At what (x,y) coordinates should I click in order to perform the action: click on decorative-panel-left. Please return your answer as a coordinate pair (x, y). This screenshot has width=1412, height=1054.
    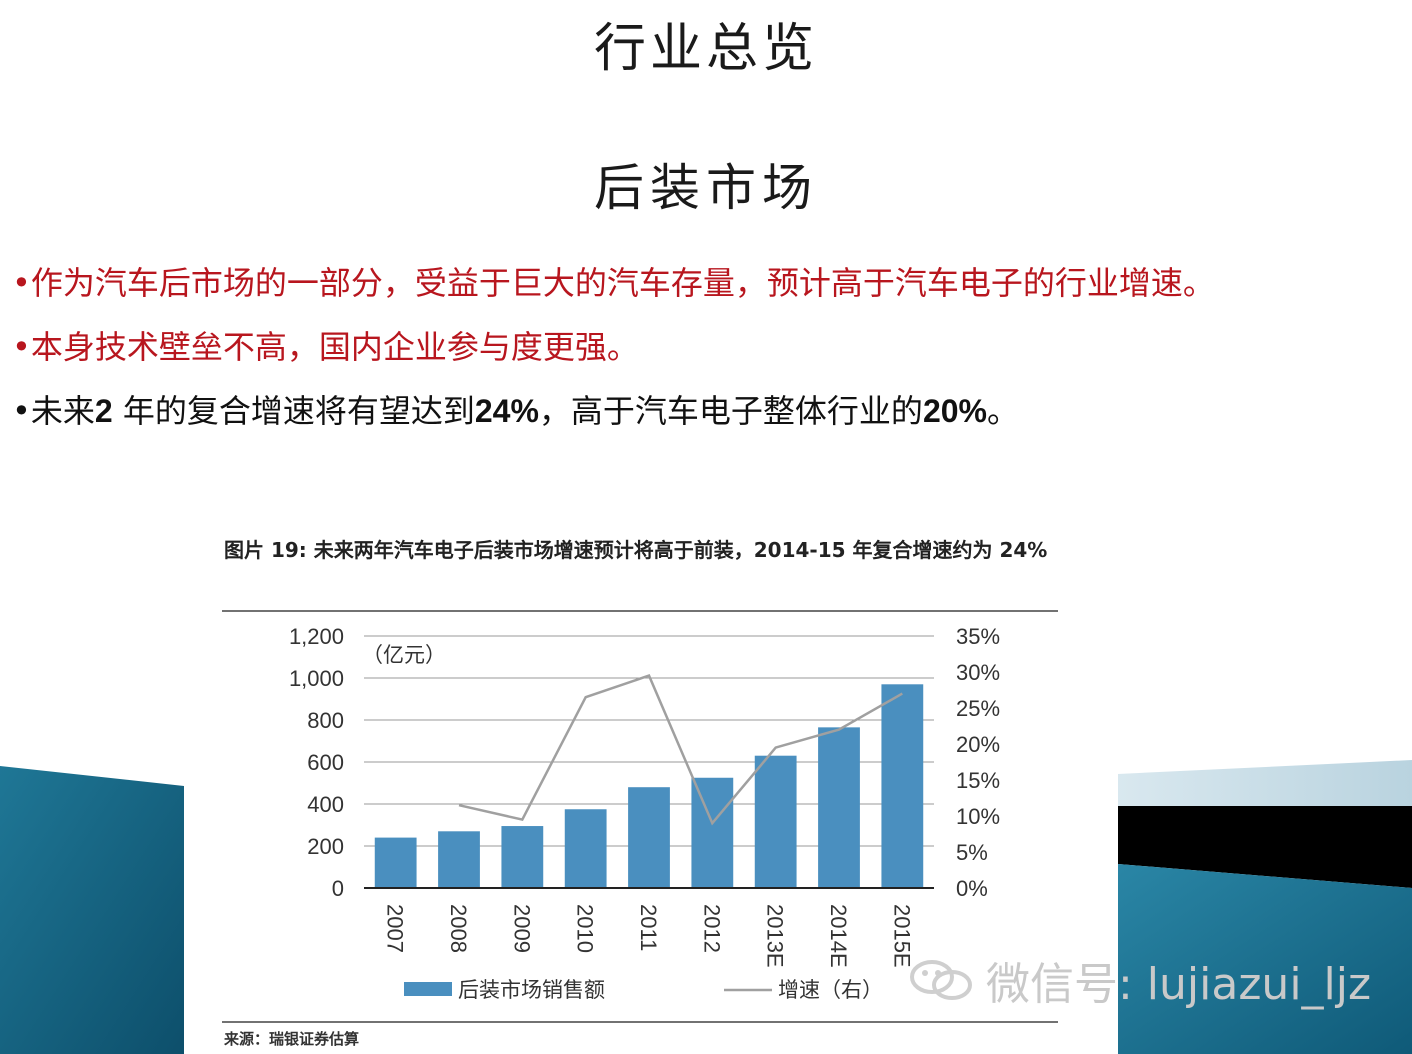
    Looking at the image, I should click on (92, 910).